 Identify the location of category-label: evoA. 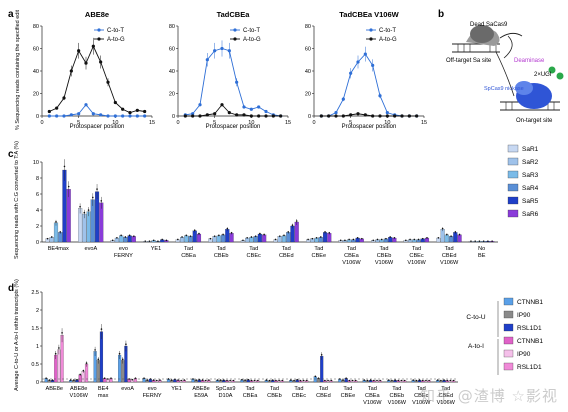
(90, 249).